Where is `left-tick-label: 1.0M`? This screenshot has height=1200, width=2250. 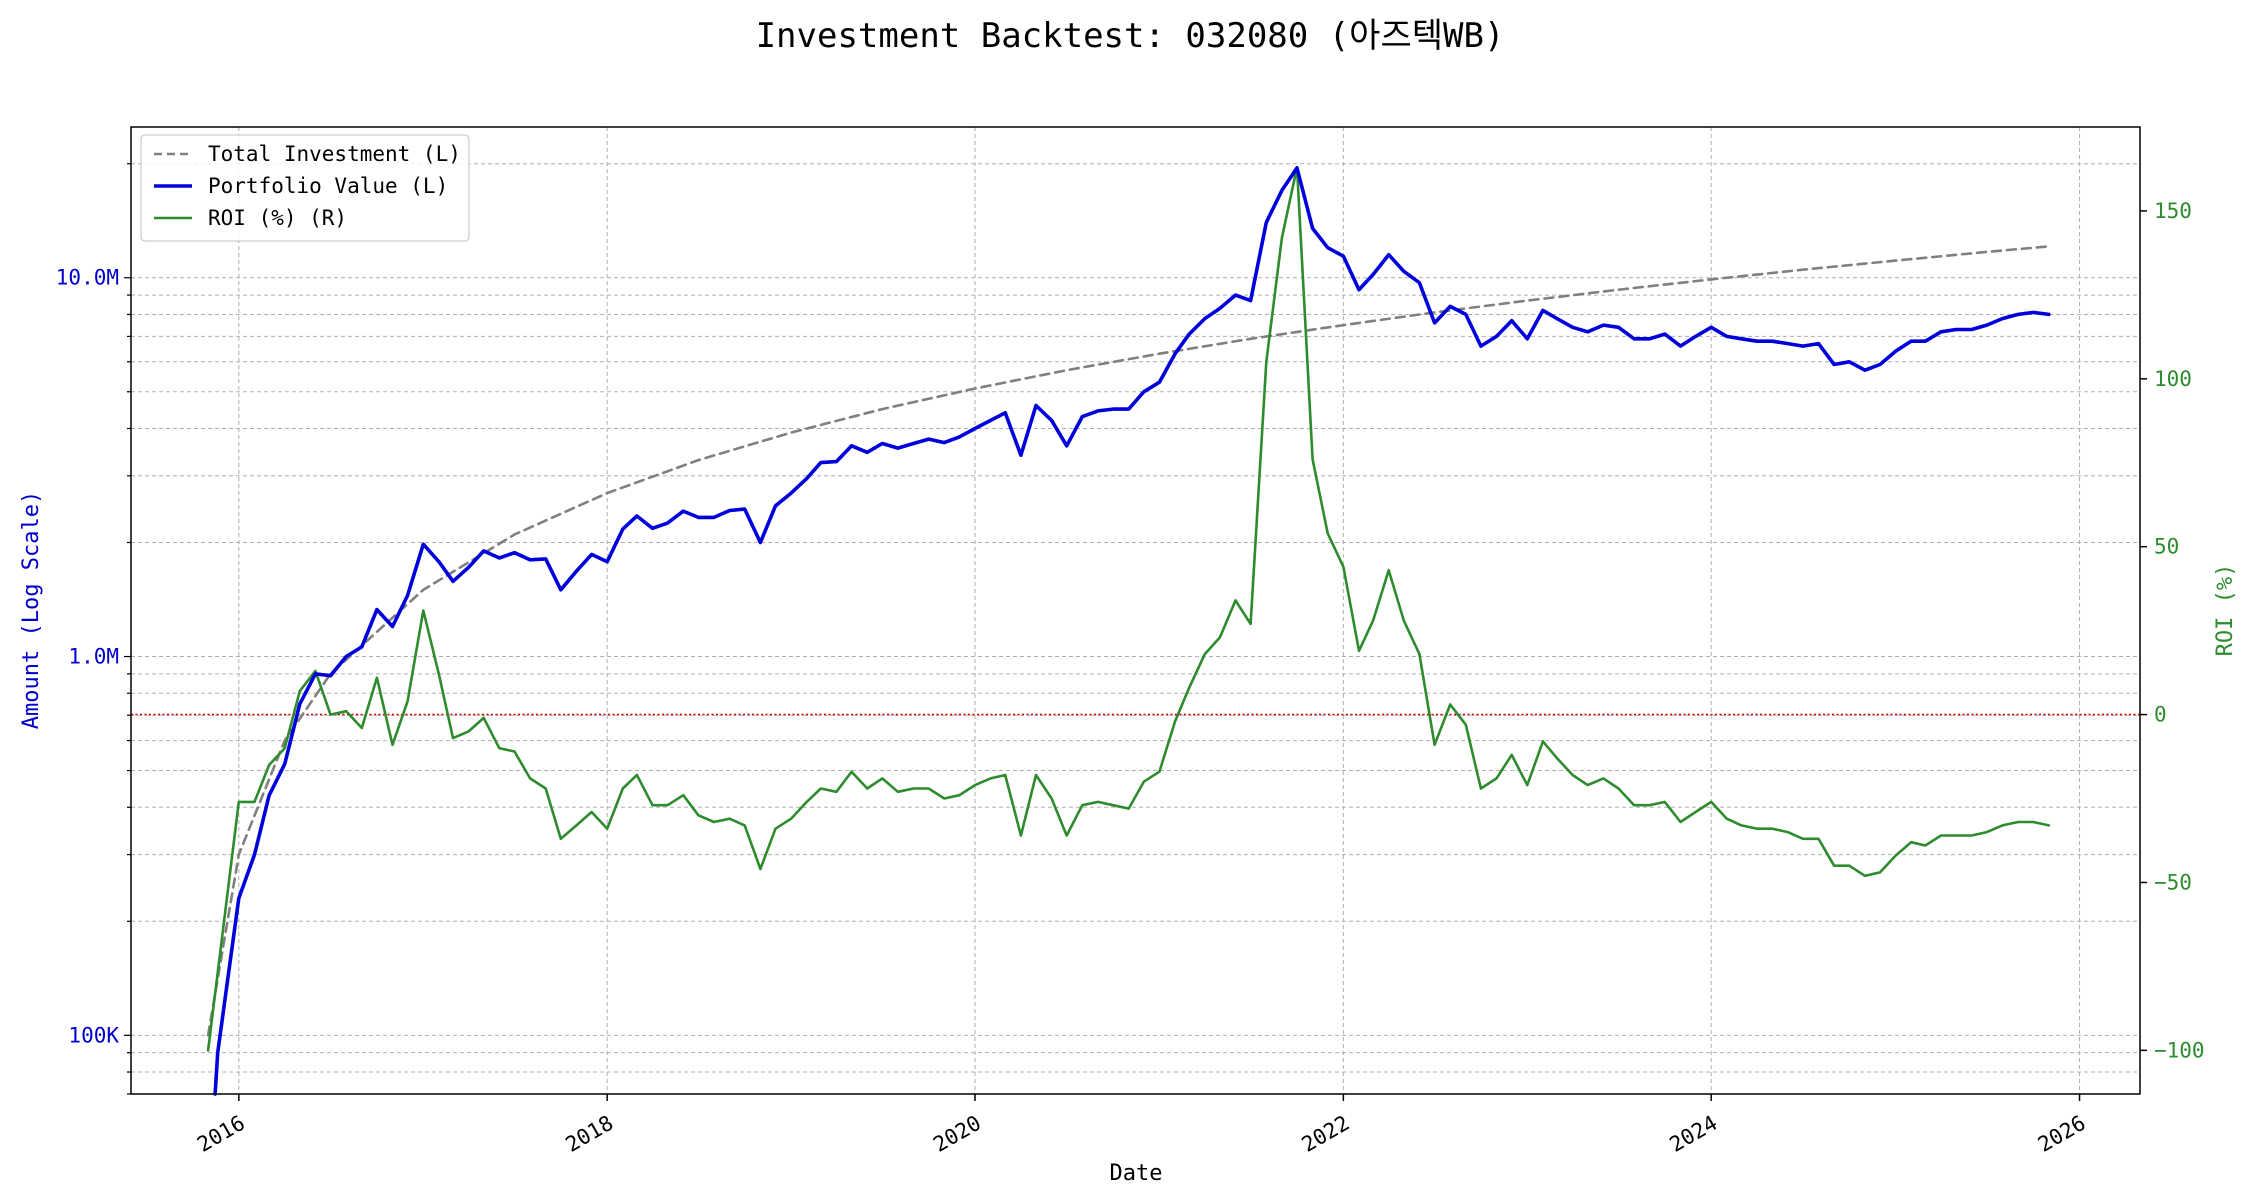 left-tick-label: 1.0M is located at coordinates (93, 657).